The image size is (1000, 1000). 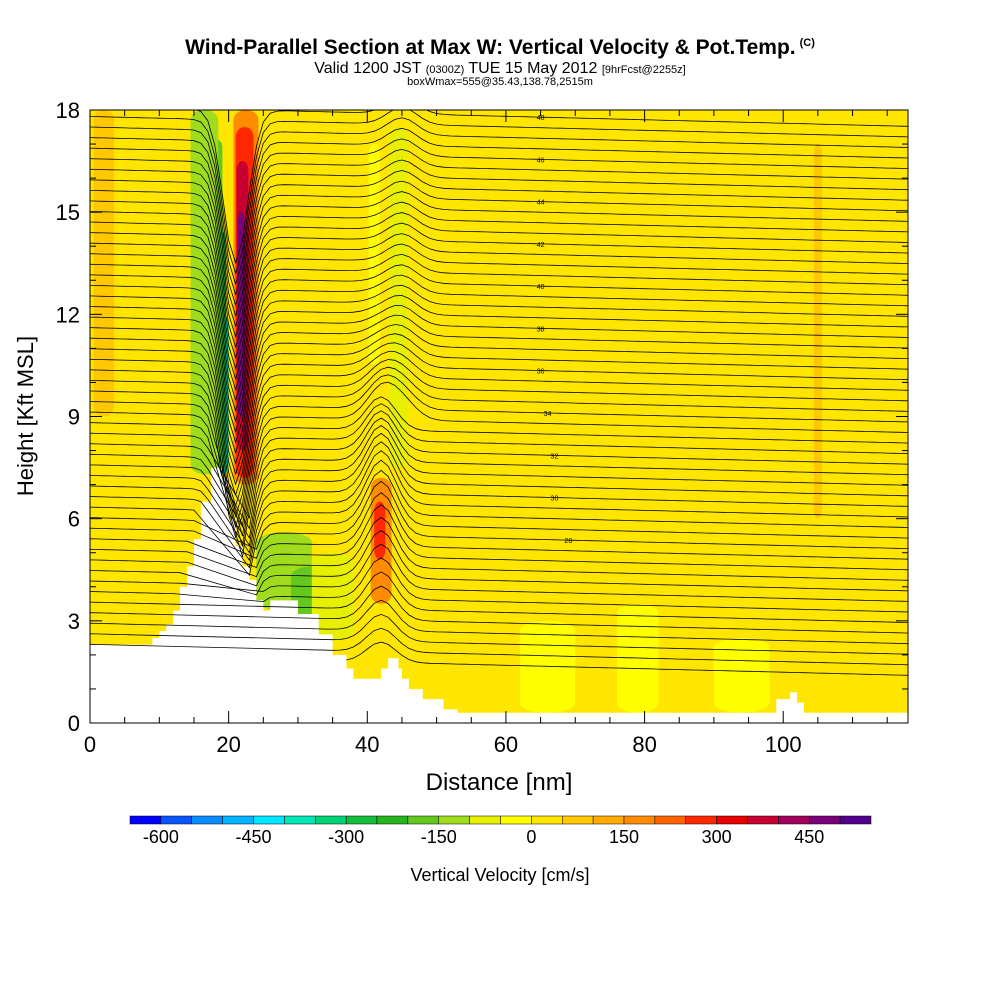 What do you see at coordinates (253, 837) in the screenshot?
I see `colorbar-tick-label: -450` at bounding box center [253, 837].